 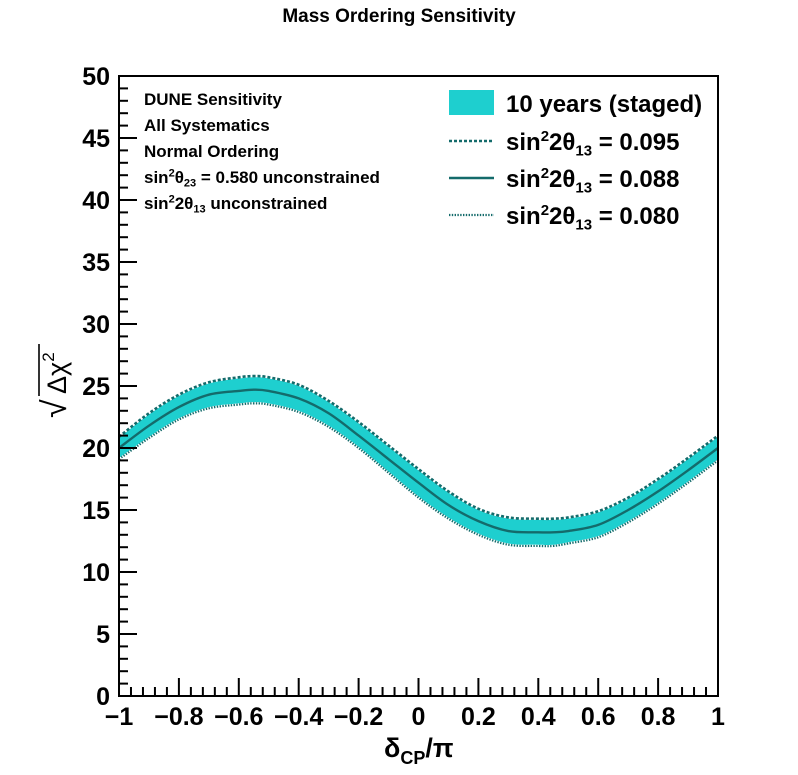 I want to click on y-axis-label: √ Δχ2, so click(x=55, y=381).